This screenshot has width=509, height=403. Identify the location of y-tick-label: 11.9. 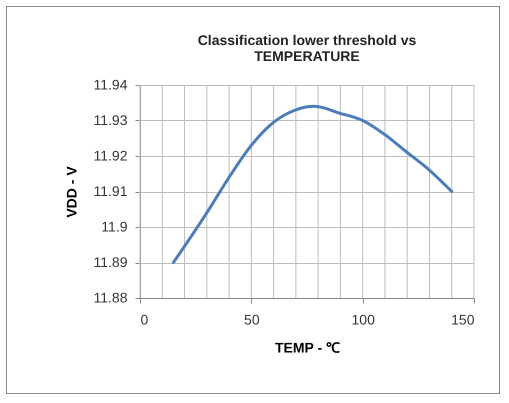
(114, 226).